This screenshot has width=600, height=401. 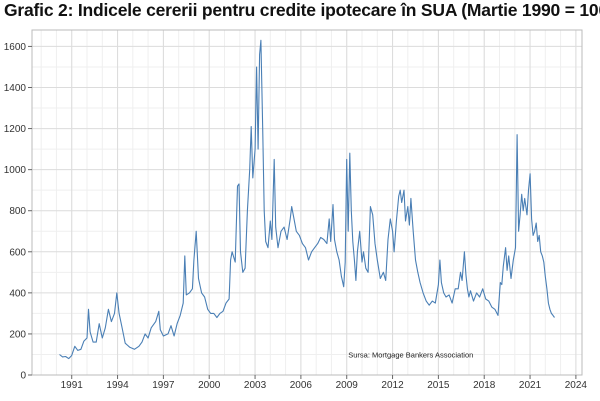 What do you see at coordinates (72, 385) in the screenshot?
I see `x-tick-label: 1991` at bounding box center [72, 385].